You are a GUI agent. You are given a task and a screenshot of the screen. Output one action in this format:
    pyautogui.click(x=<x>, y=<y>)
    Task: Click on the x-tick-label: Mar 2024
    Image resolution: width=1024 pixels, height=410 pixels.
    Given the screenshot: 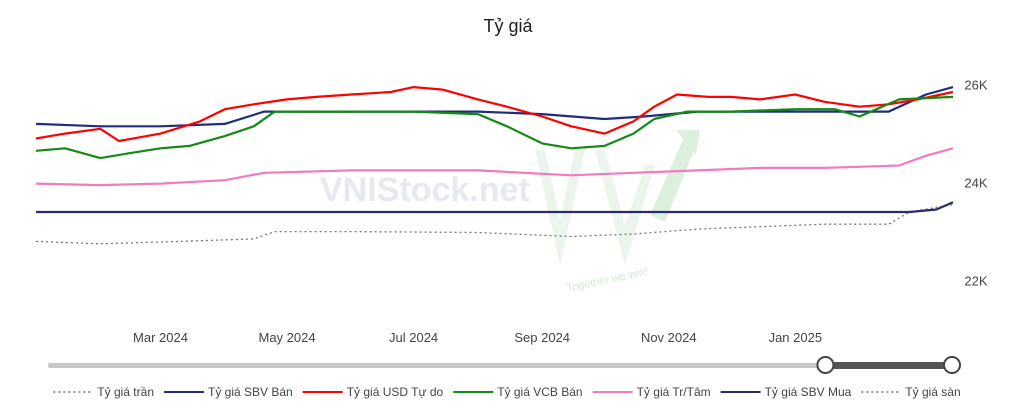 What is the action you would take?
    pyautogui.click(x=160, y=337)
    